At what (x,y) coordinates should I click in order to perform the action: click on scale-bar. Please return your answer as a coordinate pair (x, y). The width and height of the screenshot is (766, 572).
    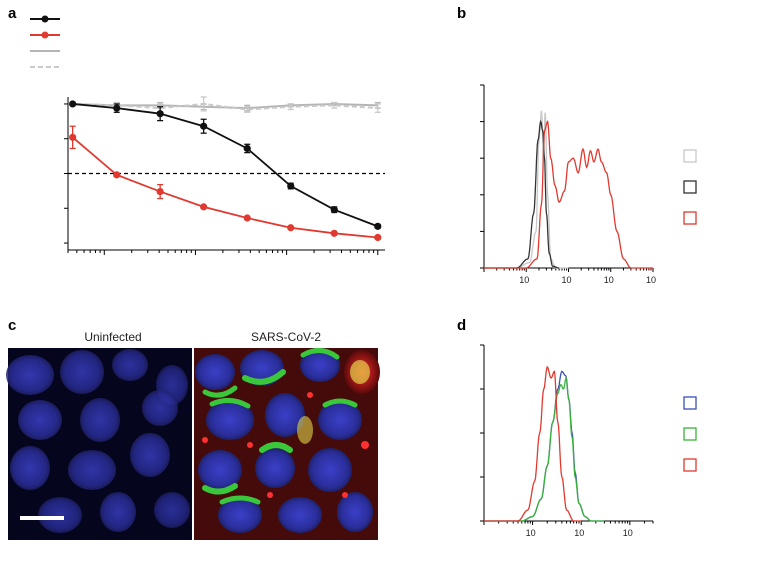
    Looking at the image, I should click on (42, 518).